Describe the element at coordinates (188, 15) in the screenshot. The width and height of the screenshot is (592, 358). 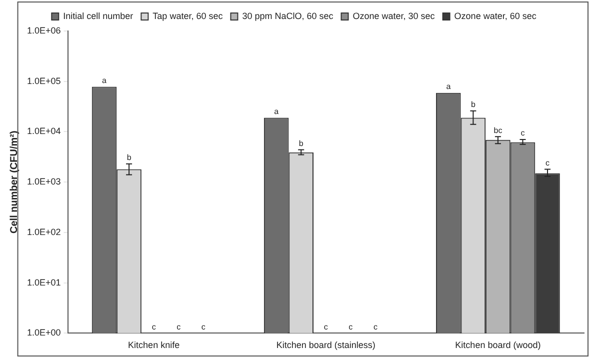
I see `legend-label: Tap water, 60 sec` at that location.